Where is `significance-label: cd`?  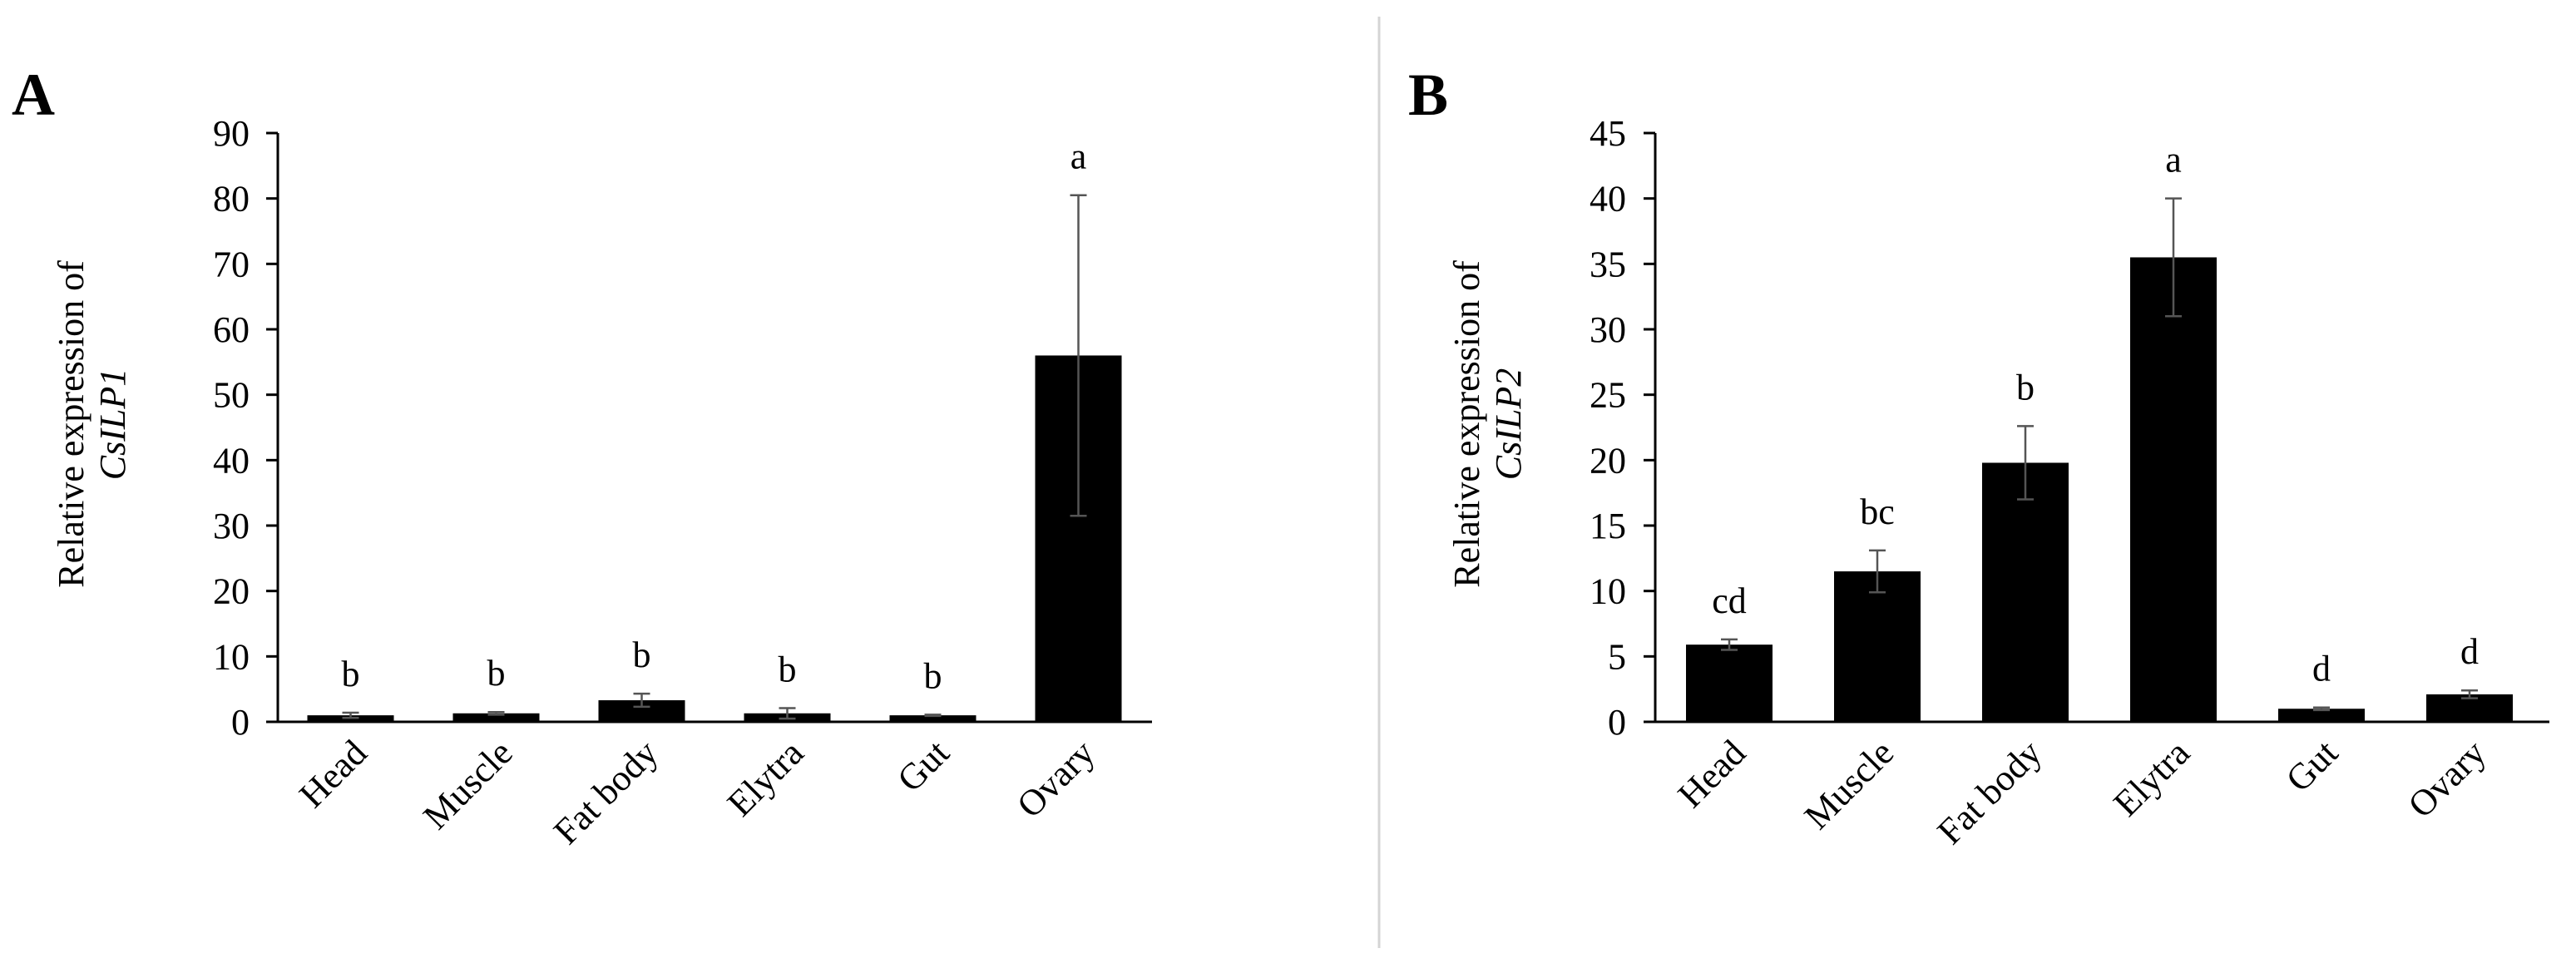 significance-label: cd is located at coordinates (1729, 600).